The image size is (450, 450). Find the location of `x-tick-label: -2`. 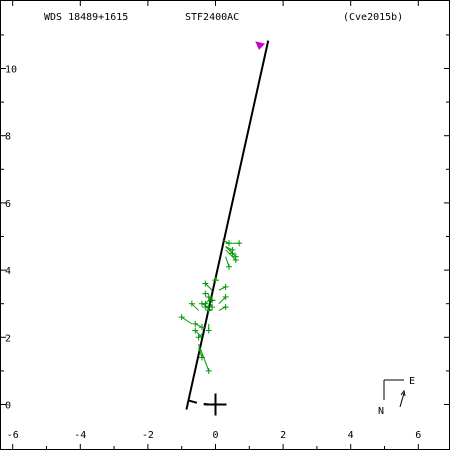

x-tick-label: -2 is located at coordinates (148, 435).